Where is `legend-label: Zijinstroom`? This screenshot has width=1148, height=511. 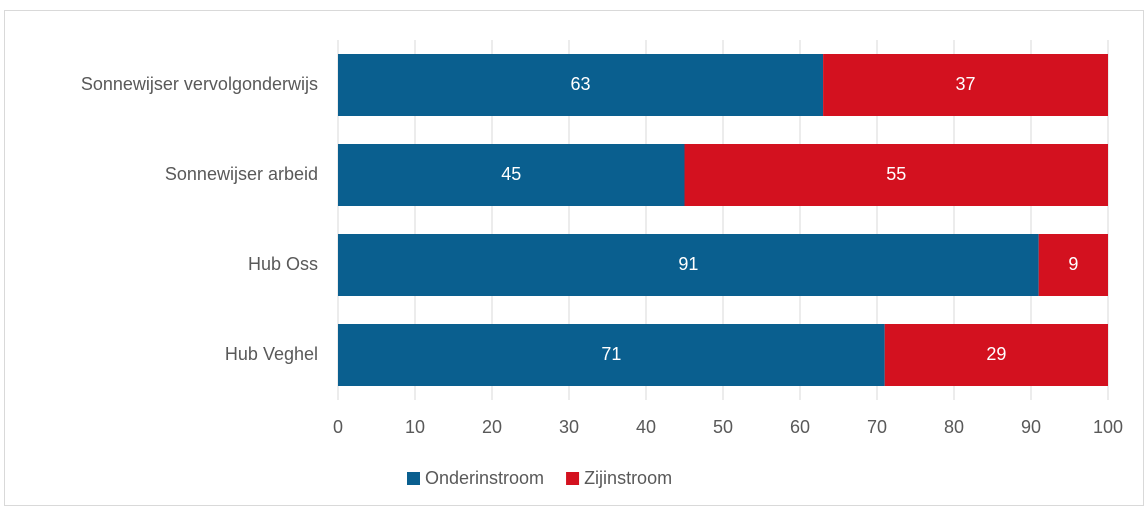
legend-label: Zijinstroom is located at coordinates (628, 478).